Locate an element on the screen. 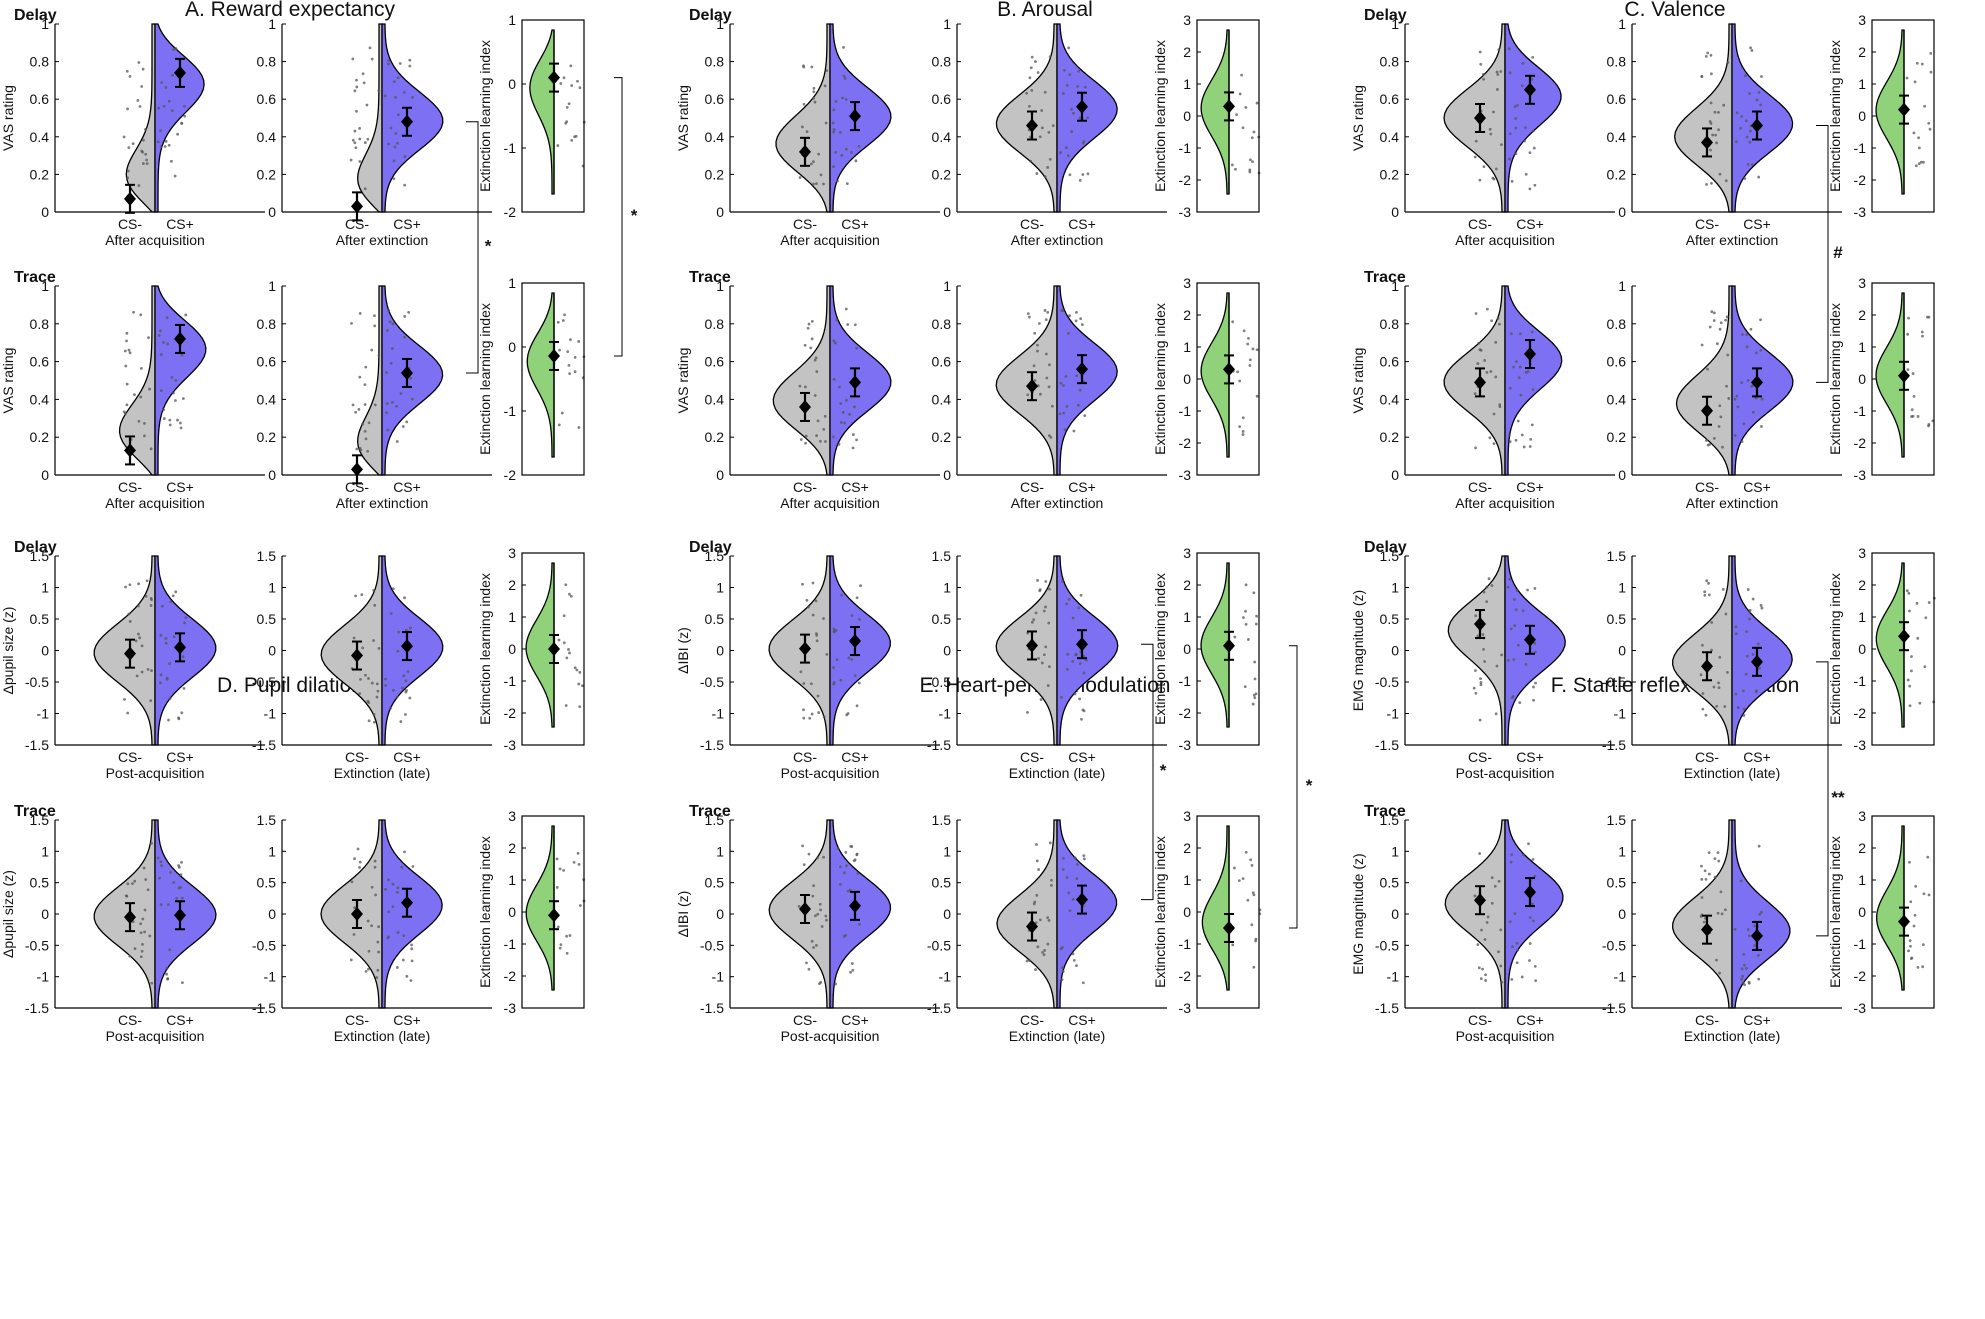  index-violin is located at coordinates (1215, 908).